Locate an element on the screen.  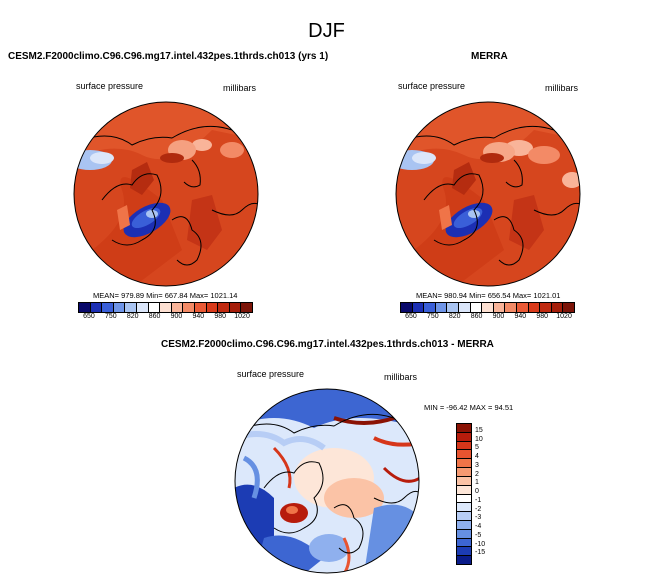
panel1-left-label: surface pressure is located at coordinates (110, 86).